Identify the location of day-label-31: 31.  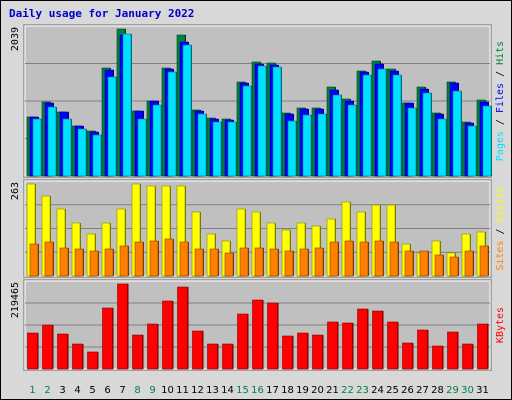
(482, 390).